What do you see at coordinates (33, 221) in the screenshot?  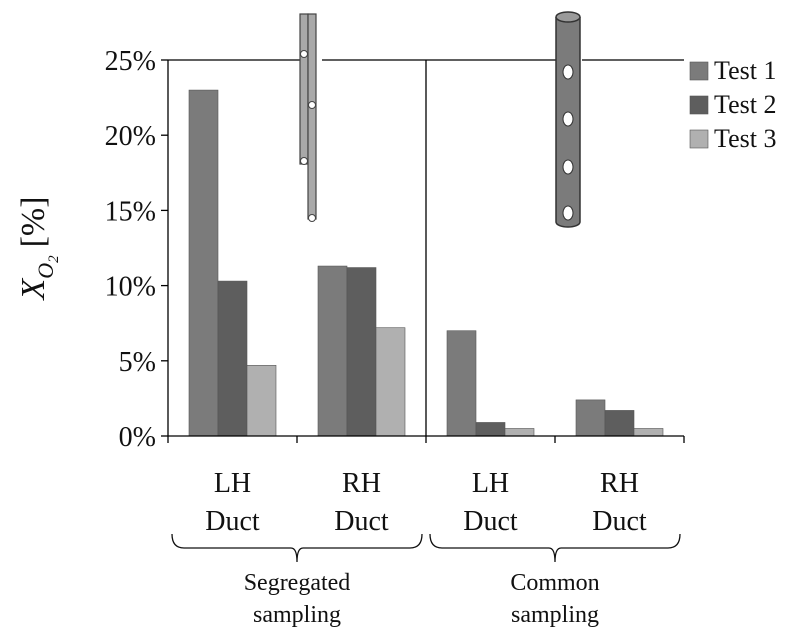 I see `y-label-unit: [%]` at bounding box center [33, 221].